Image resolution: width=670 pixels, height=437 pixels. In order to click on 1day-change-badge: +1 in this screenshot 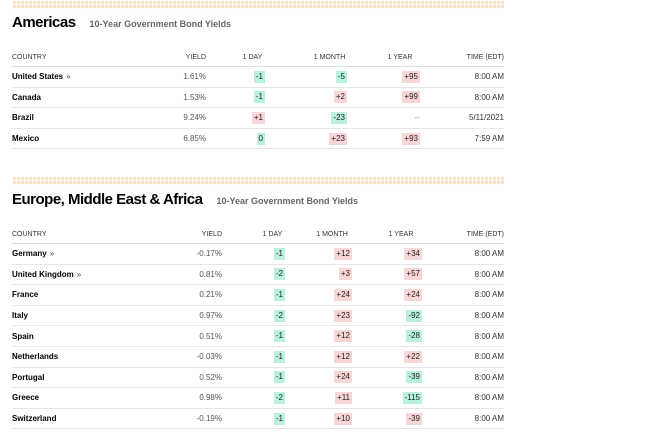, I will do `click(258, 117)`.